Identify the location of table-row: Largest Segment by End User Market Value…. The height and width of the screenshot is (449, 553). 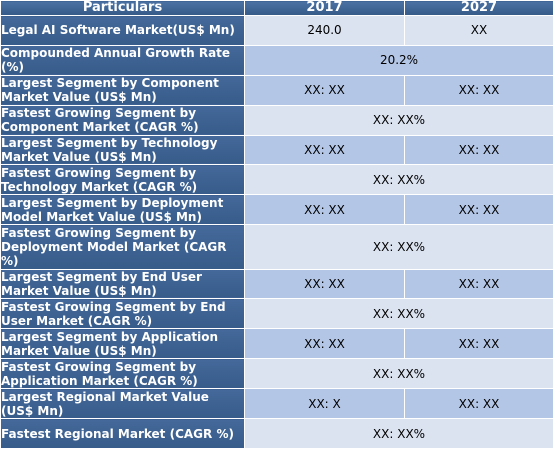
(276, 284).